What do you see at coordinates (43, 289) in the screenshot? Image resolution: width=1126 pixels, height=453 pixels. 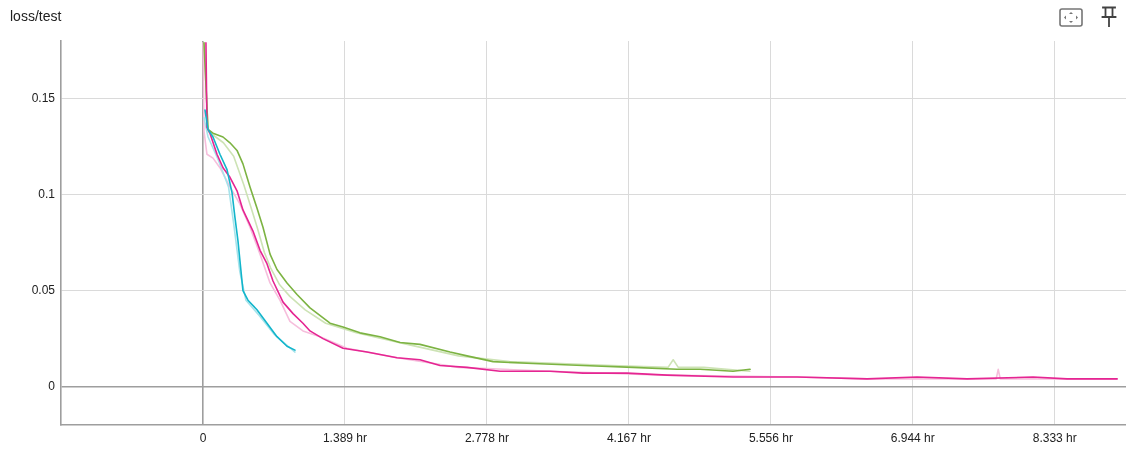 I see `y-tick-label: 0.05` at bounding box center [43, 289].